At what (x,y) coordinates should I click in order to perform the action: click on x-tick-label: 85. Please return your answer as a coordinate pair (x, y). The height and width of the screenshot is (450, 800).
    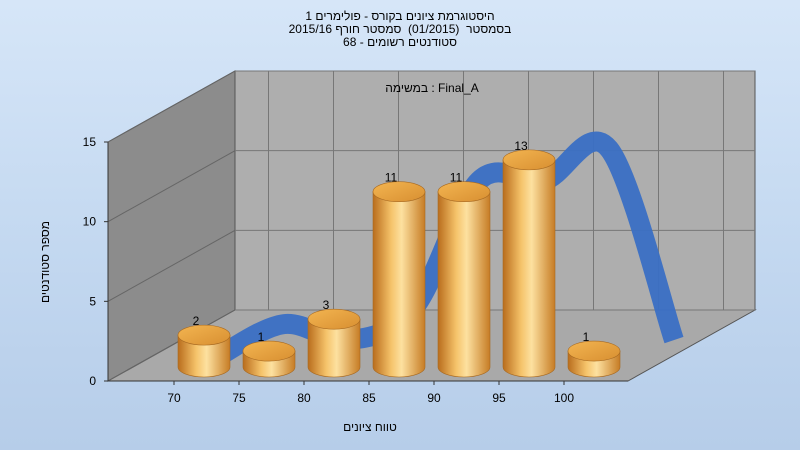
    Looking at the image, I should click on (369, 398).